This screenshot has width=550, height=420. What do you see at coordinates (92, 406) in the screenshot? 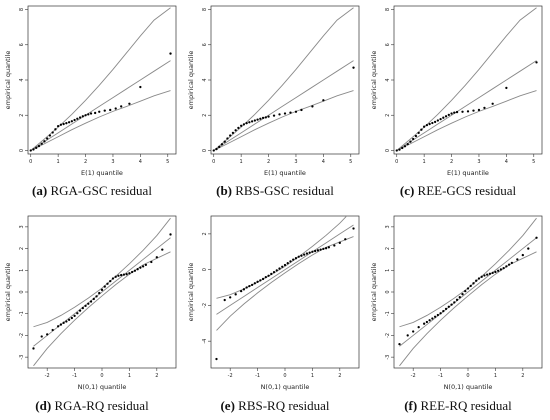
I see `caption-d: (d) RGA-RQ residual` at bounding box center [92, 406].